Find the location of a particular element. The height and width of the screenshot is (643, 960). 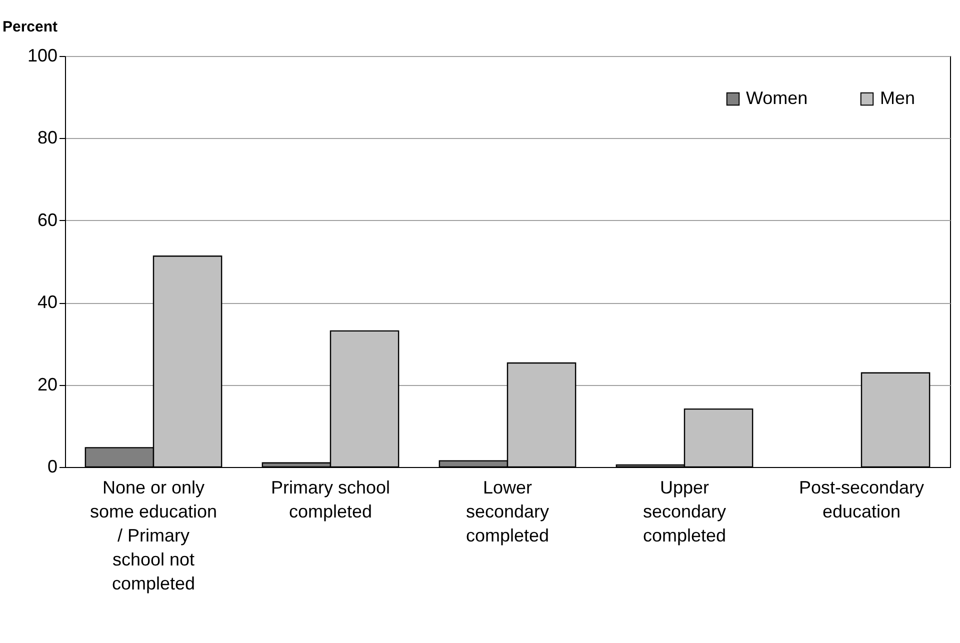

legend-label: Women is located at coordinates (777, 98).